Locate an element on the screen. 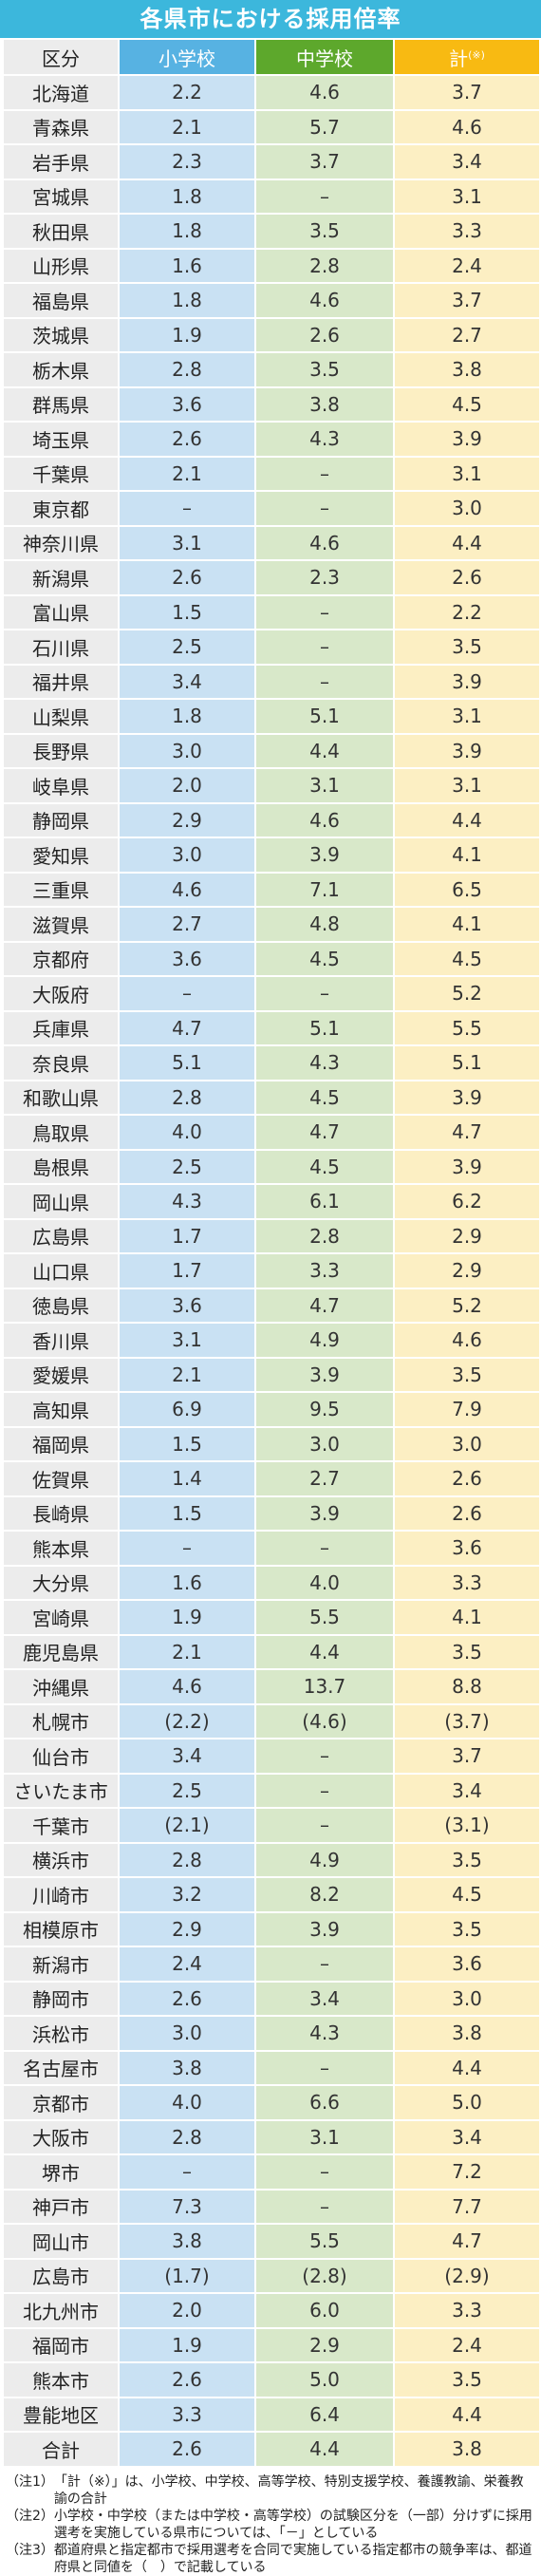 The height and width of the screenshot is (2576, 541). table-row: 愛知県 3.0 3.9 4.1 is located at coordinates (271, 855).